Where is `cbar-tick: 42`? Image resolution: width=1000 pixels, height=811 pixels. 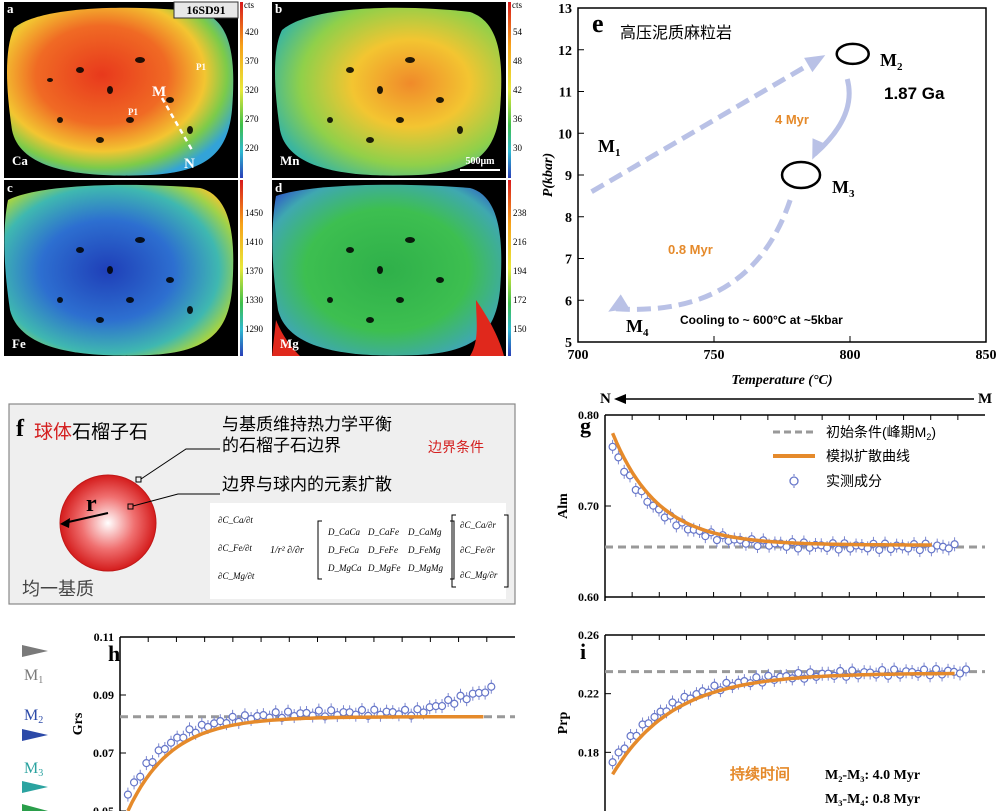
cbar-tick: 42 is located at coordinates (517, 90).